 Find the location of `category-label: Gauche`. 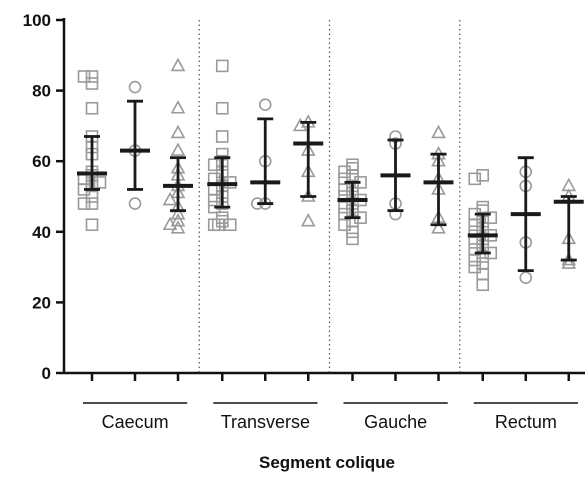

category-label: Gauche is located at coordinates (395, 422).